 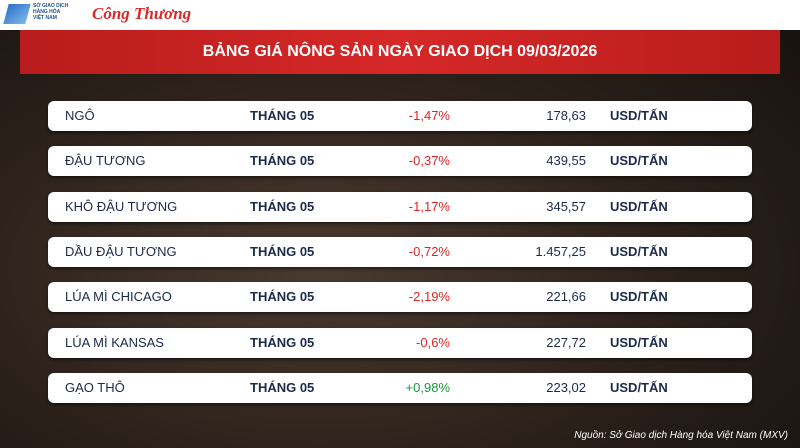 I want to click on commodity-name: LÚA MÌ CHICAGO, so click(x=118, y=297).